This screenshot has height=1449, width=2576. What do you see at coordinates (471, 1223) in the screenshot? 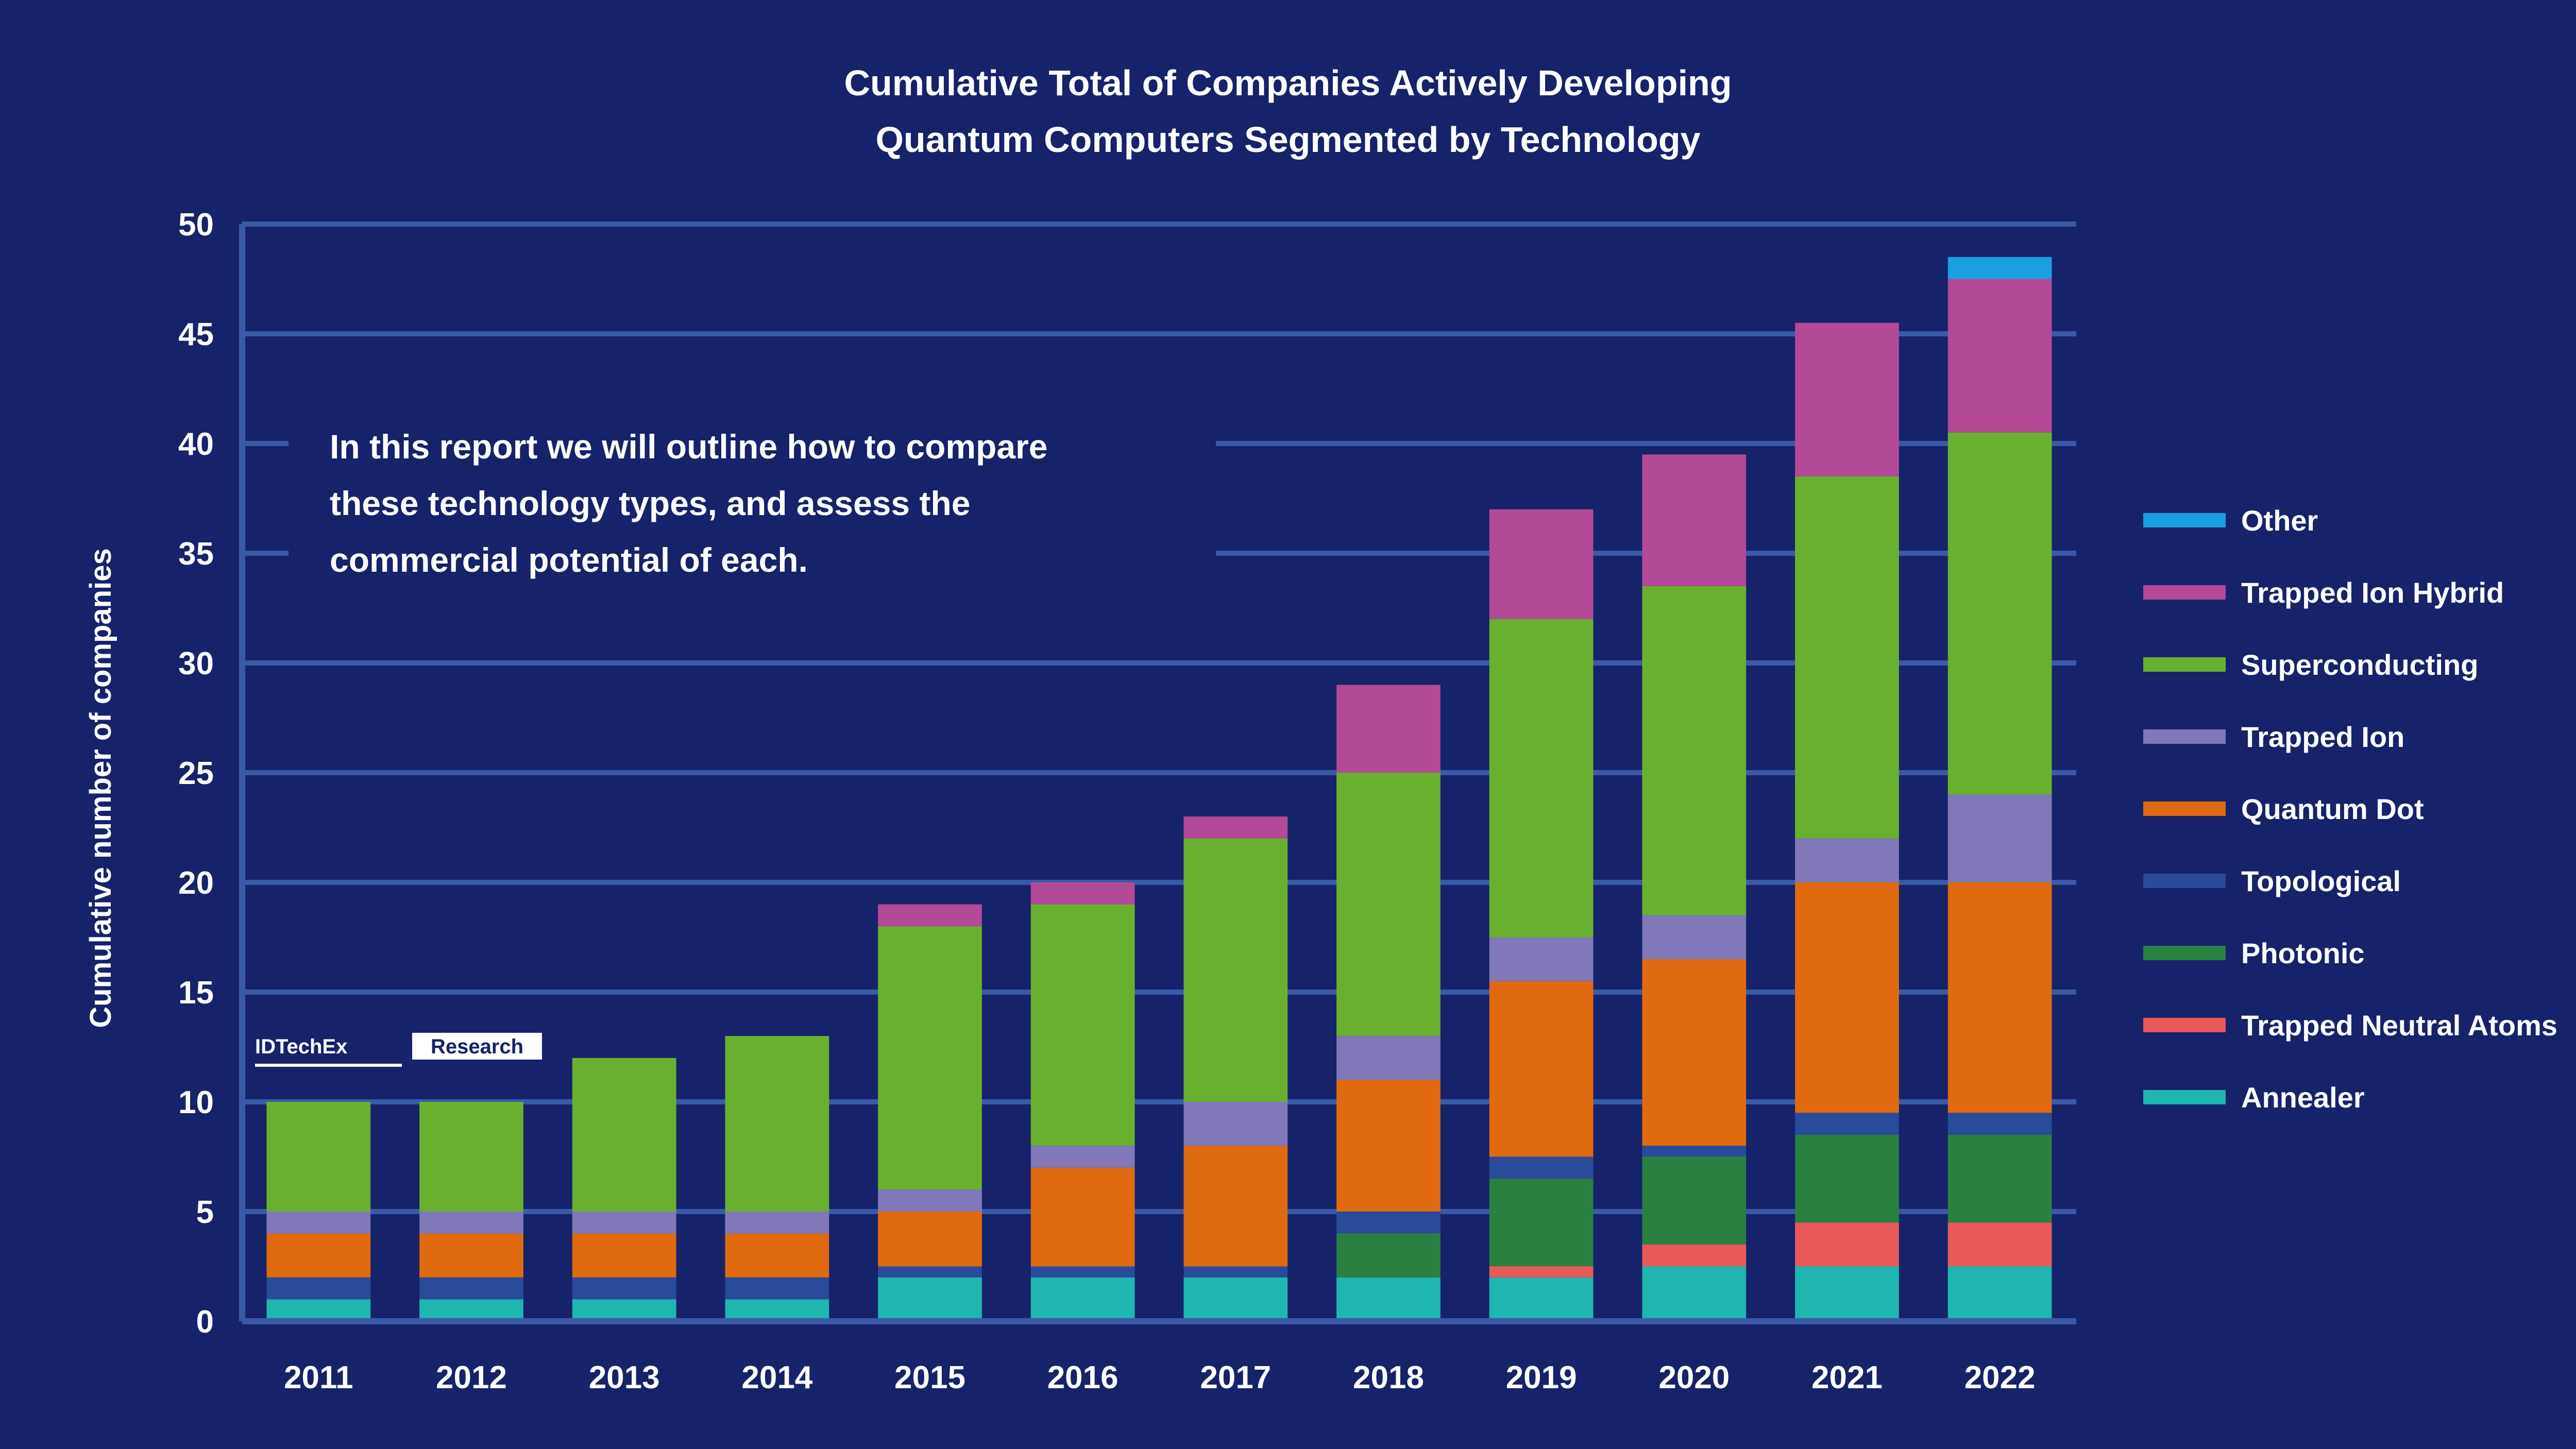
I see `bar-segment-2012-trapped-ion` at bounding box center [471, 1223].